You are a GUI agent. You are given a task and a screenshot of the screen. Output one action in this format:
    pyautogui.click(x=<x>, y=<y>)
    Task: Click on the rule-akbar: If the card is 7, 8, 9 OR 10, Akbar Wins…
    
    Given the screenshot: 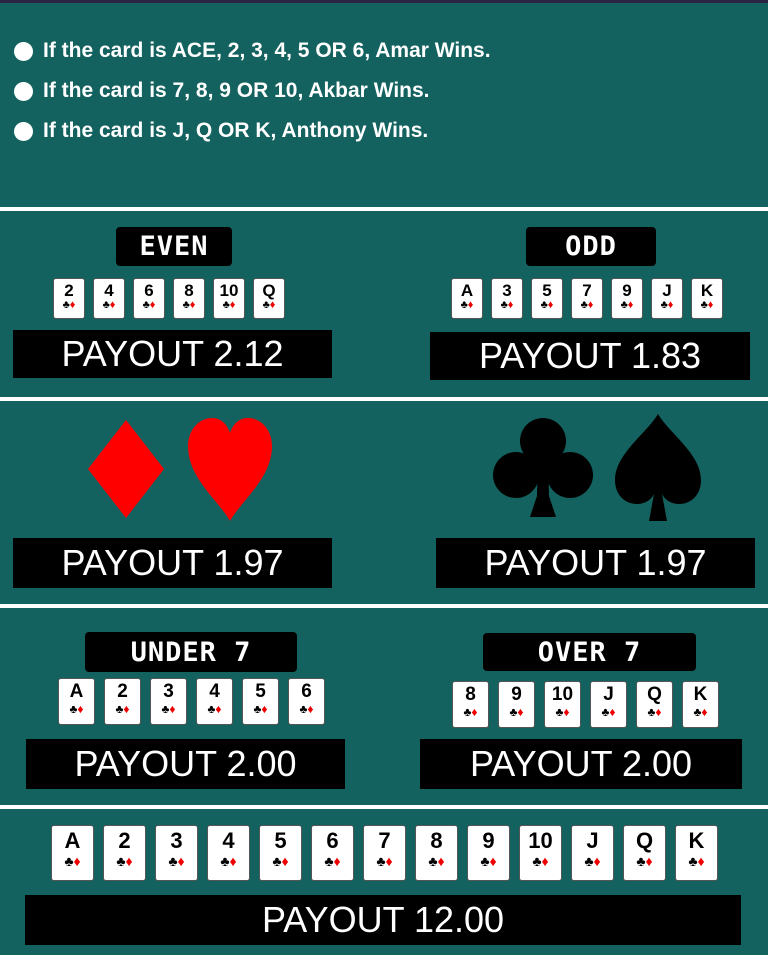 What is the action you would take?
    pyautogui.click(x=222, y=91)
    